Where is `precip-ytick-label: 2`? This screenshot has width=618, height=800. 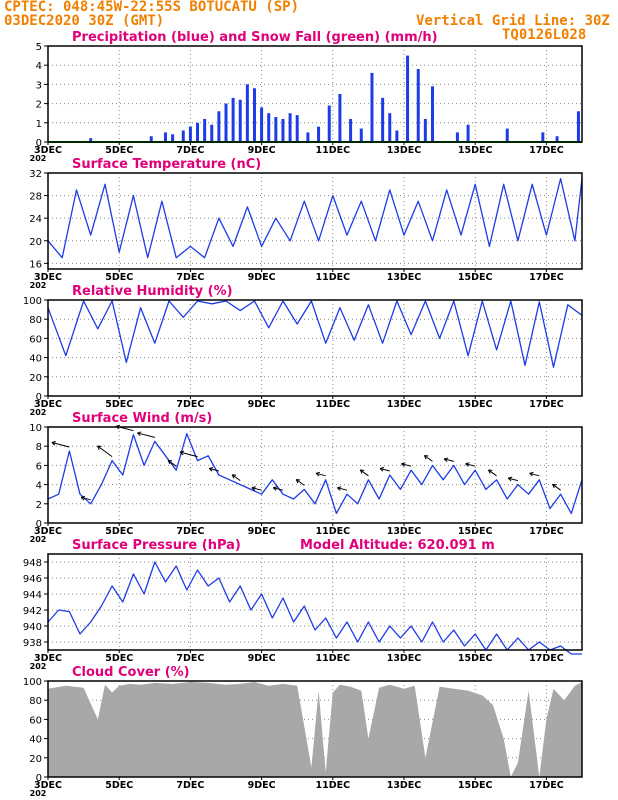
precip-ytick-label: 2 is located at coordinates (39, 105).